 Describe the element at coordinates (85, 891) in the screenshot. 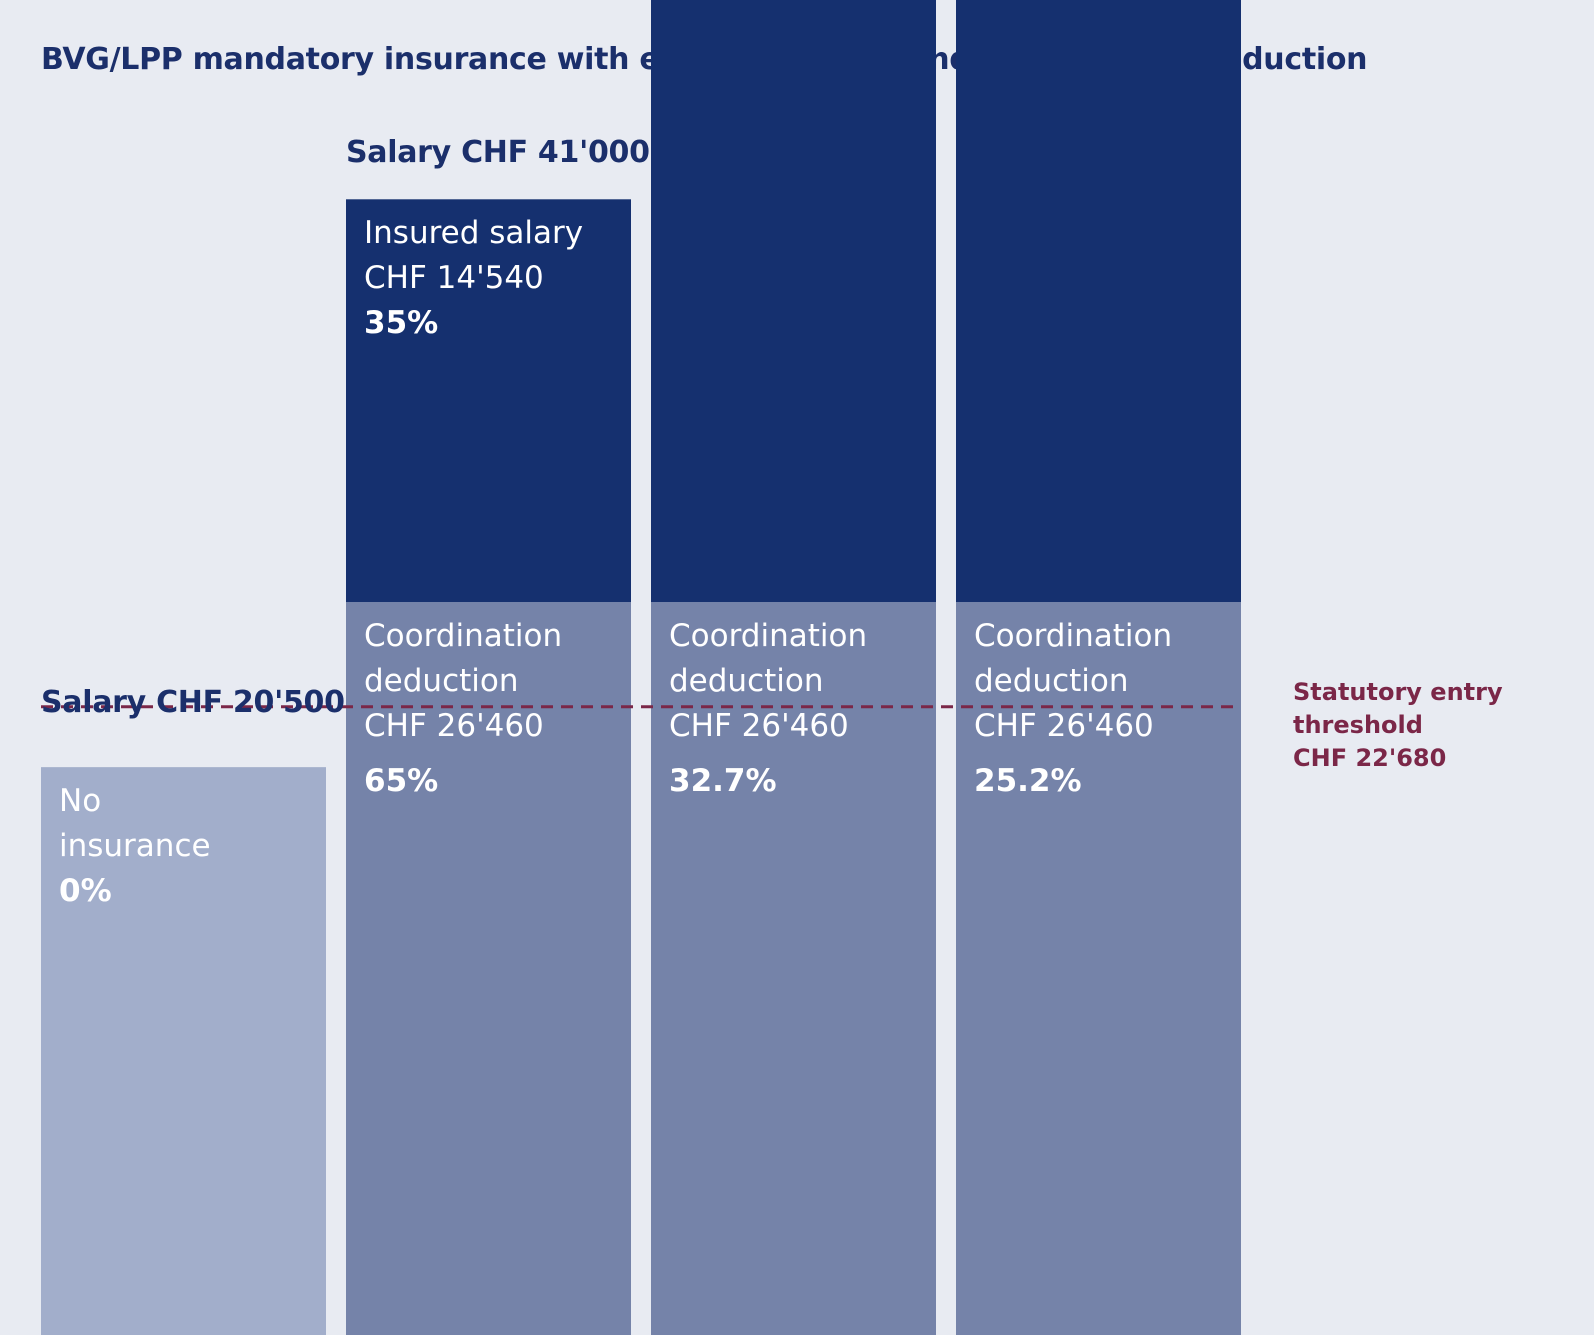

I see `segment-percentage: 0%` at that location.